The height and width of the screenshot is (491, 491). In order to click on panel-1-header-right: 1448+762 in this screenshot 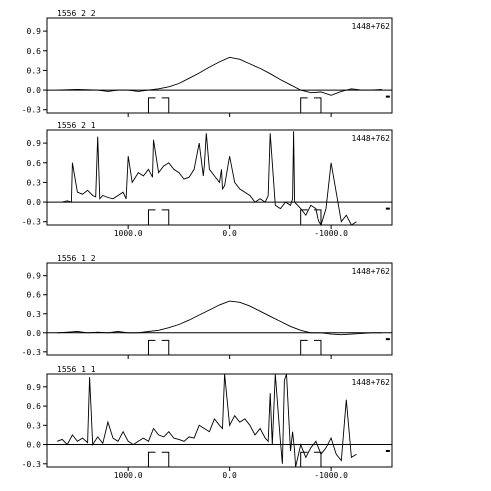, I will do `click(370, 26)`.